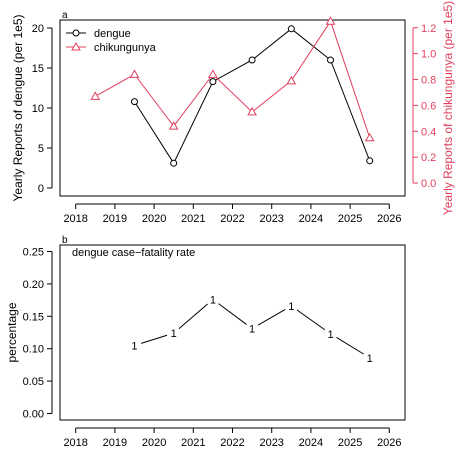 The height and width of the screenshot is (451, 464). I want to click on panel-a-y-tick-label-left: 15, so click(38, 69).